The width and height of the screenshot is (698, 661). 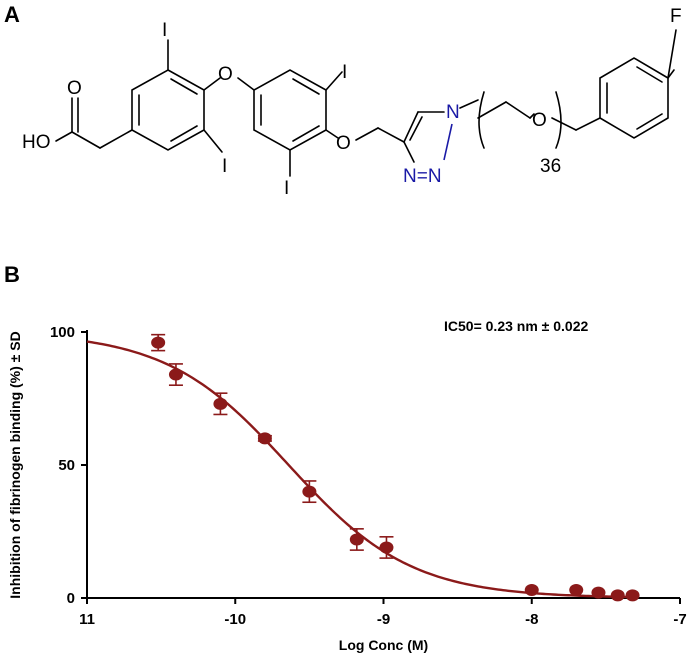 I want to click on bond-methylene, so click(x=391, y=135).